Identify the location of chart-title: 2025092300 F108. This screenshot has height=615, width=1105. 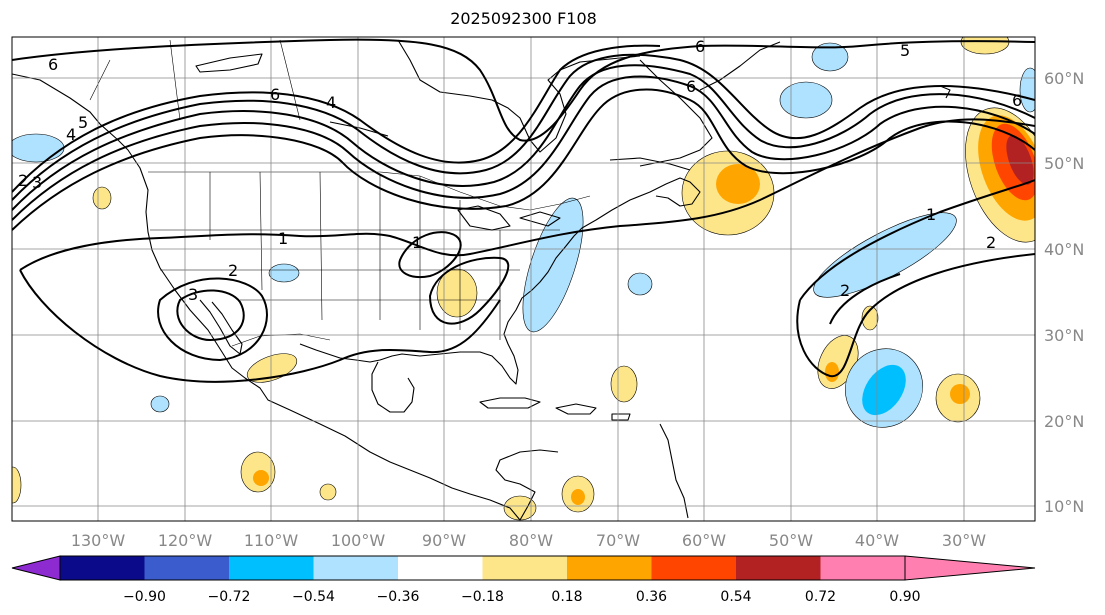
(523, 18).